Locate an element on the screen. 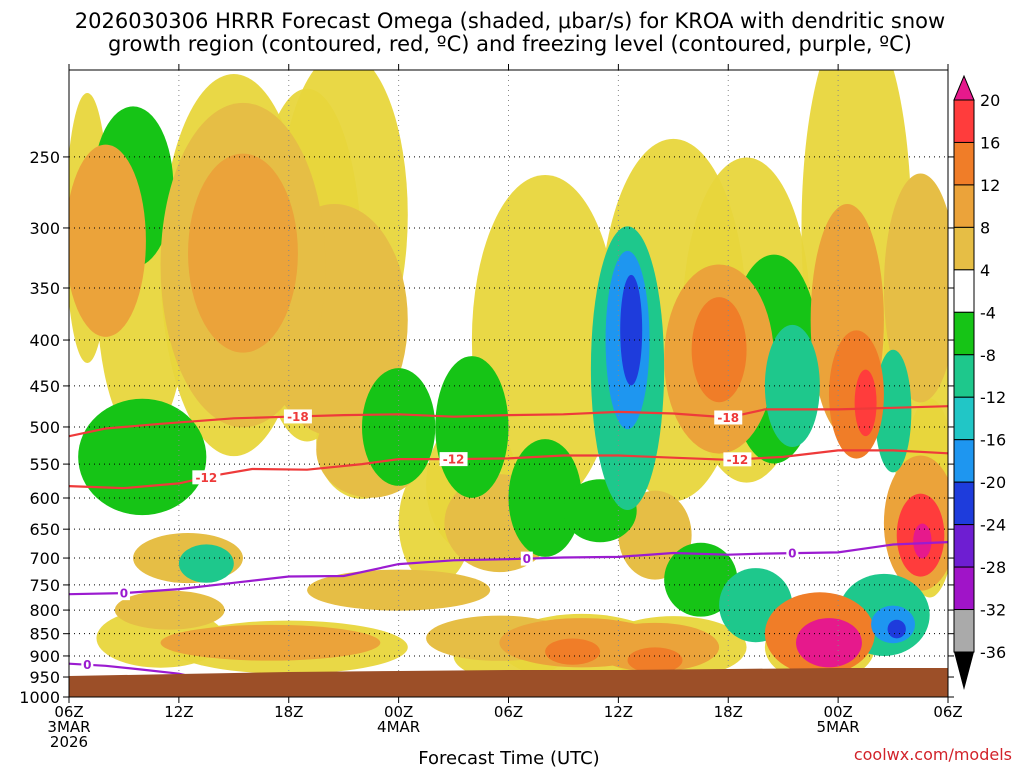 The width and height of the screenshot is (1024, 768). credit-link: coolwx.com/models is located at coordinates (933, 754).